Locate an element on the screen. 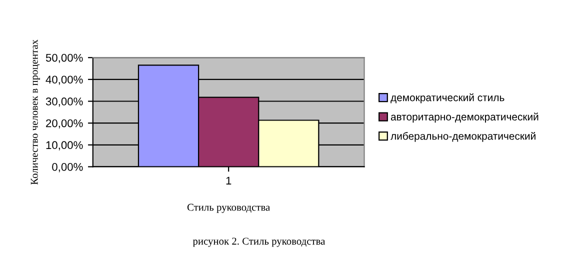 The height and width of the screenshot is (263, 563). y-tick-label: 50,00% is located at coordinates (64, 59).